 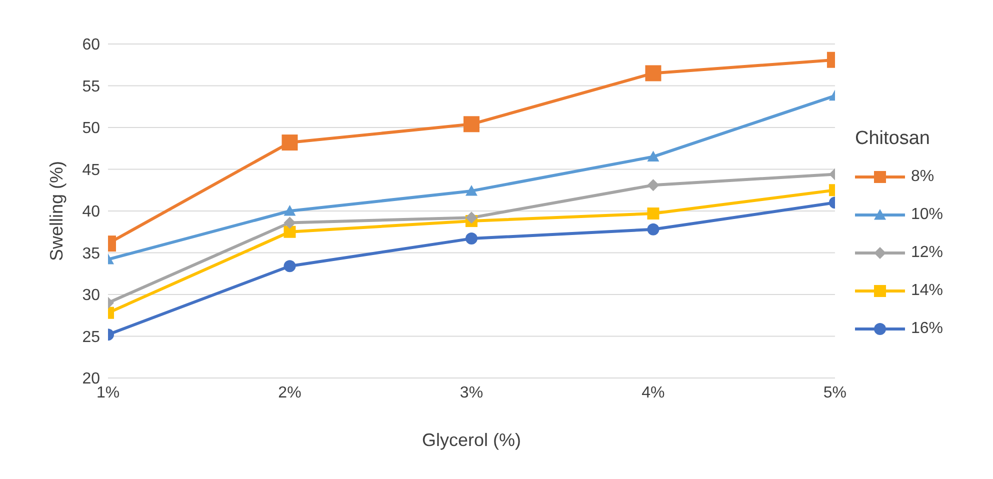 I want to click on y-tick-label: 45, so click(x=91, y=170).